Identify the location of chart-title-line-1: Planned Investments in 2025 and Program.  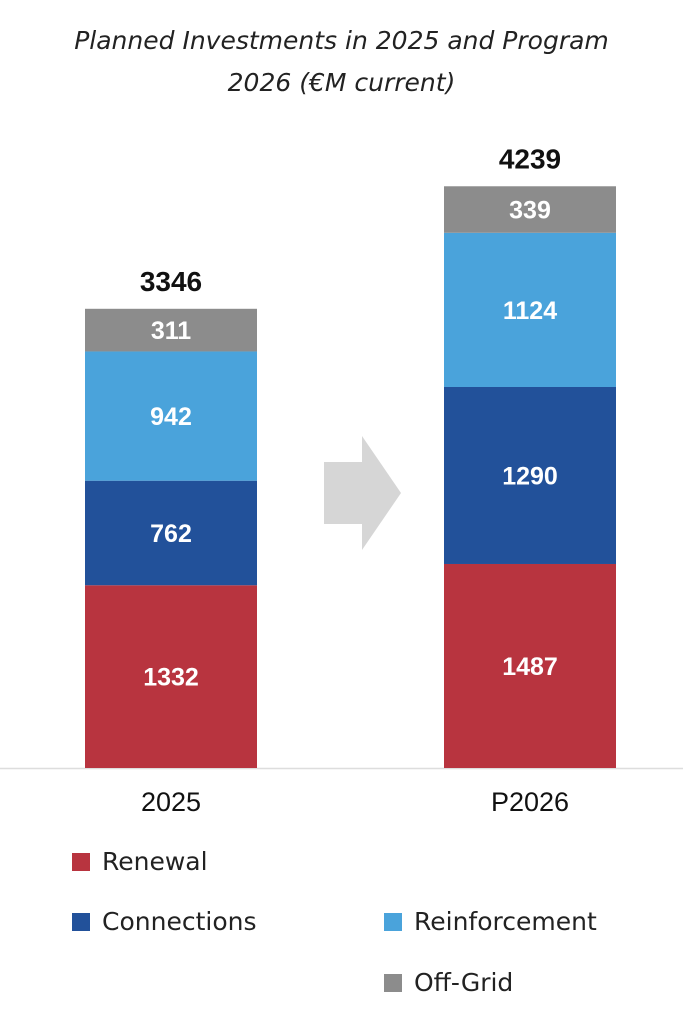
(341, 40).